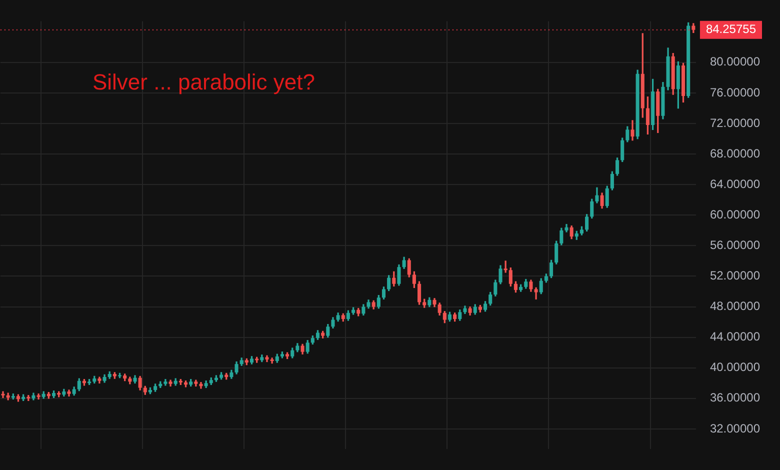  Describe the element at coordinates (735, 183) in the screenshot. I see `y-tick-label: 64.00000` at that location.